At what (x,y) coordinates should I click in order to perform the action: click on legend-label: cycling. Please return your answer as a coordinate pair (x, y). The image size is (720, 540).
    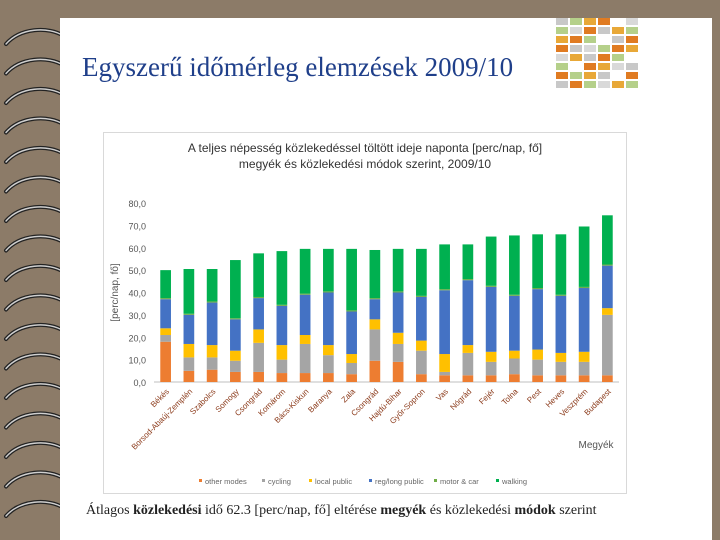
    Looking at the image, I should click on (279, 481).